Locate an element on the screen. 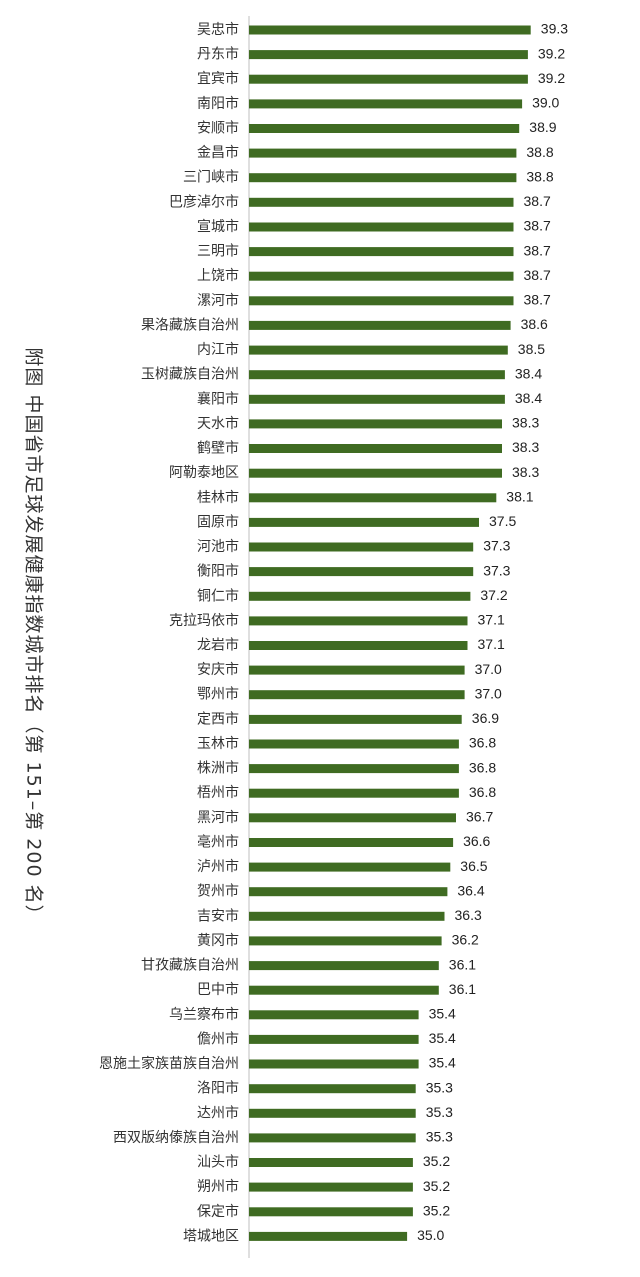 The width and height of the screenshot is (640, 1277). value-label: 38.8 is located at coordinates (539, 152).